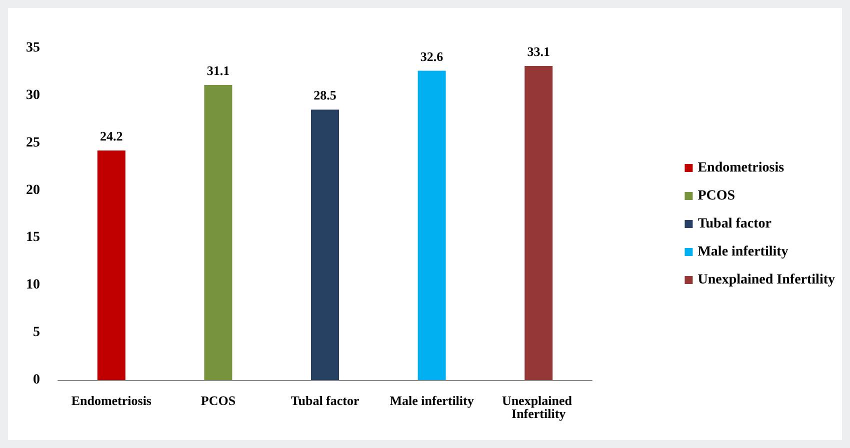  Describe the element at coordinates (111, 400) in the screenshot. I see `x-tick-label: Endometriosis` at that location.